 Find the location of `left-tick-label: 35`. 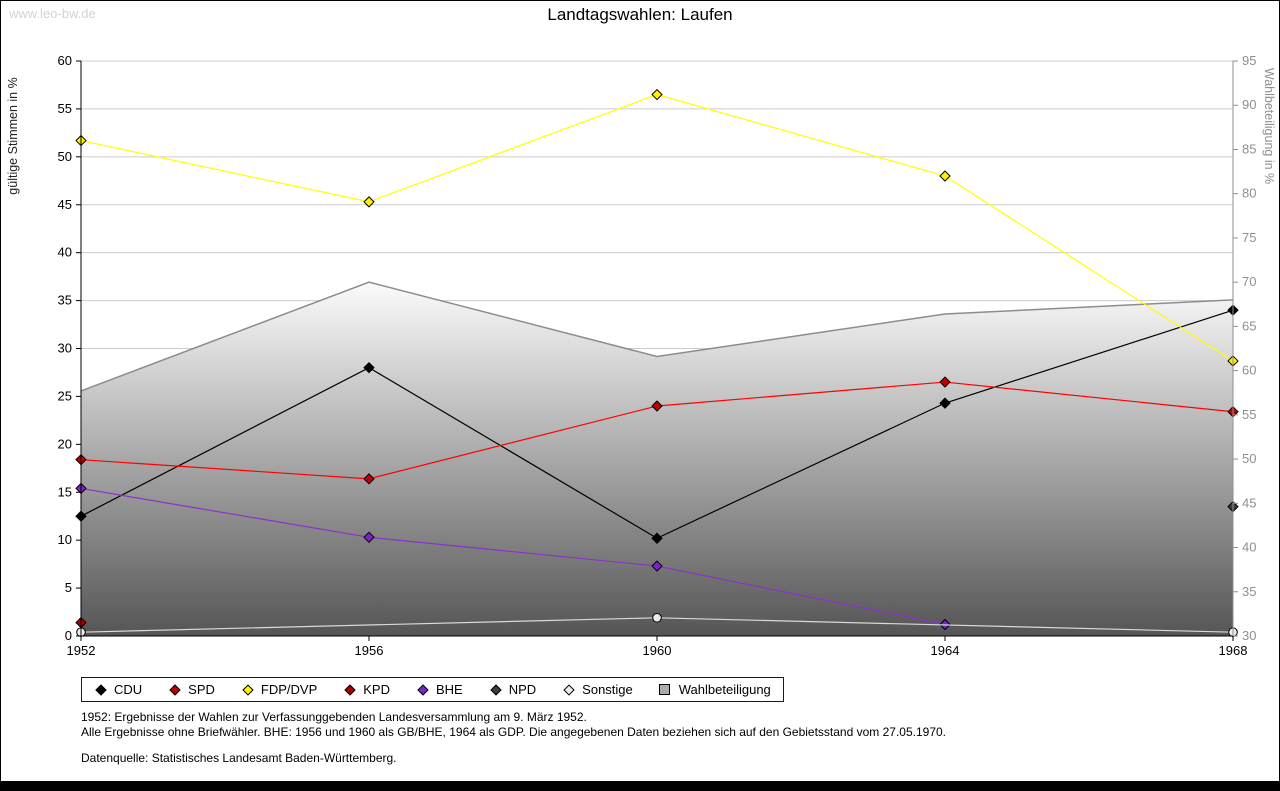

left-tick-label: 35 is located at coordinates (65, 300).